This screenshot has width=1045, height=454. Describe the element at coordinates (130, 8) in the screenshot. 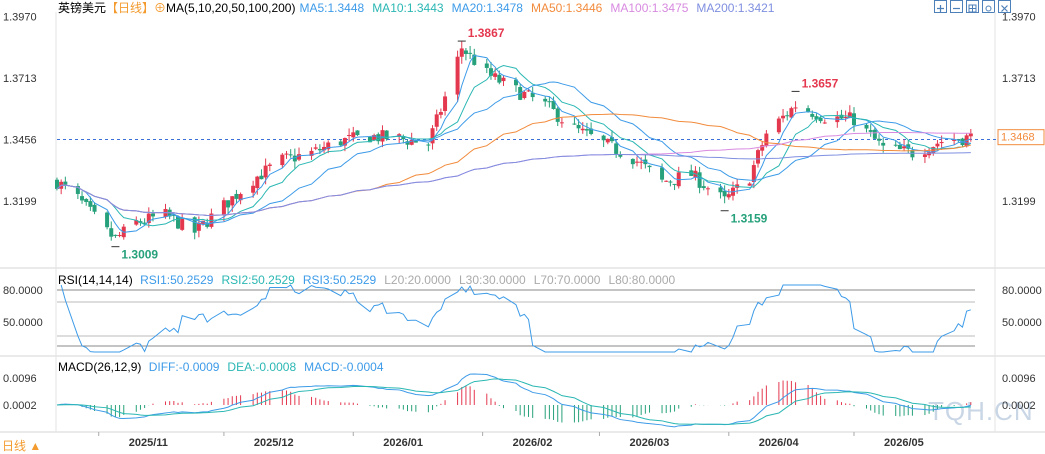

I see `period-label: 【日线】` at that location.